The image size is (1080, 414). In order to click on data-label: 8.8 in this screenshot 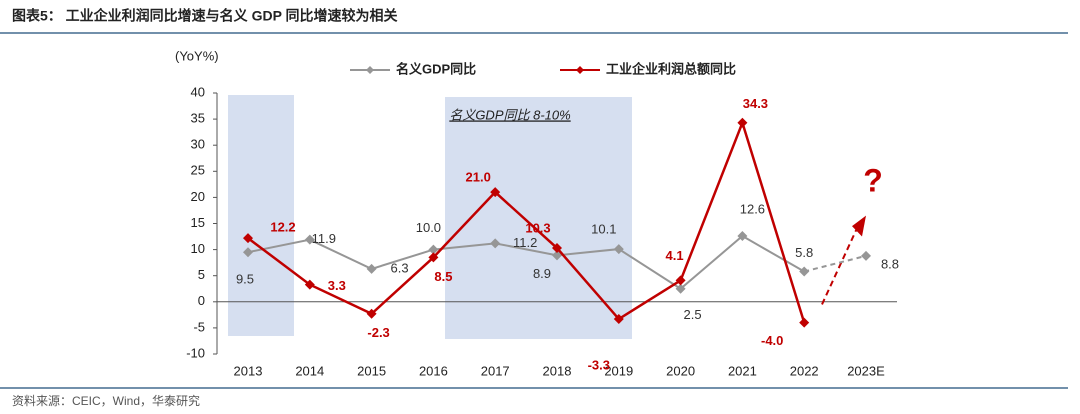, I will do `click(890, 263)`.